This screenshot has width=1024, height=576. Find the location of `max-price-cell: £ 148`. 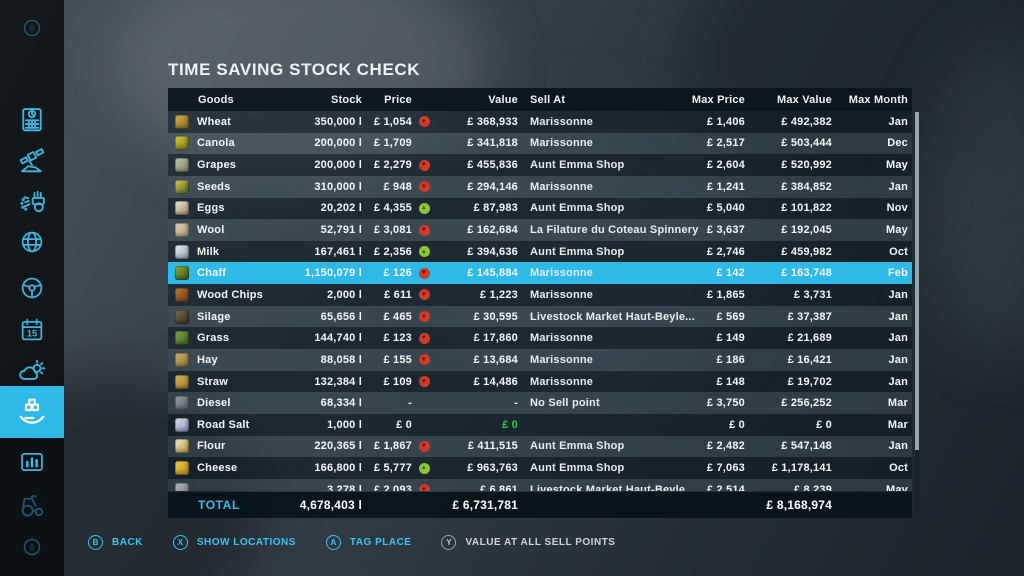

max-price-cell: £ 148 is located at coordinates (730, 381).